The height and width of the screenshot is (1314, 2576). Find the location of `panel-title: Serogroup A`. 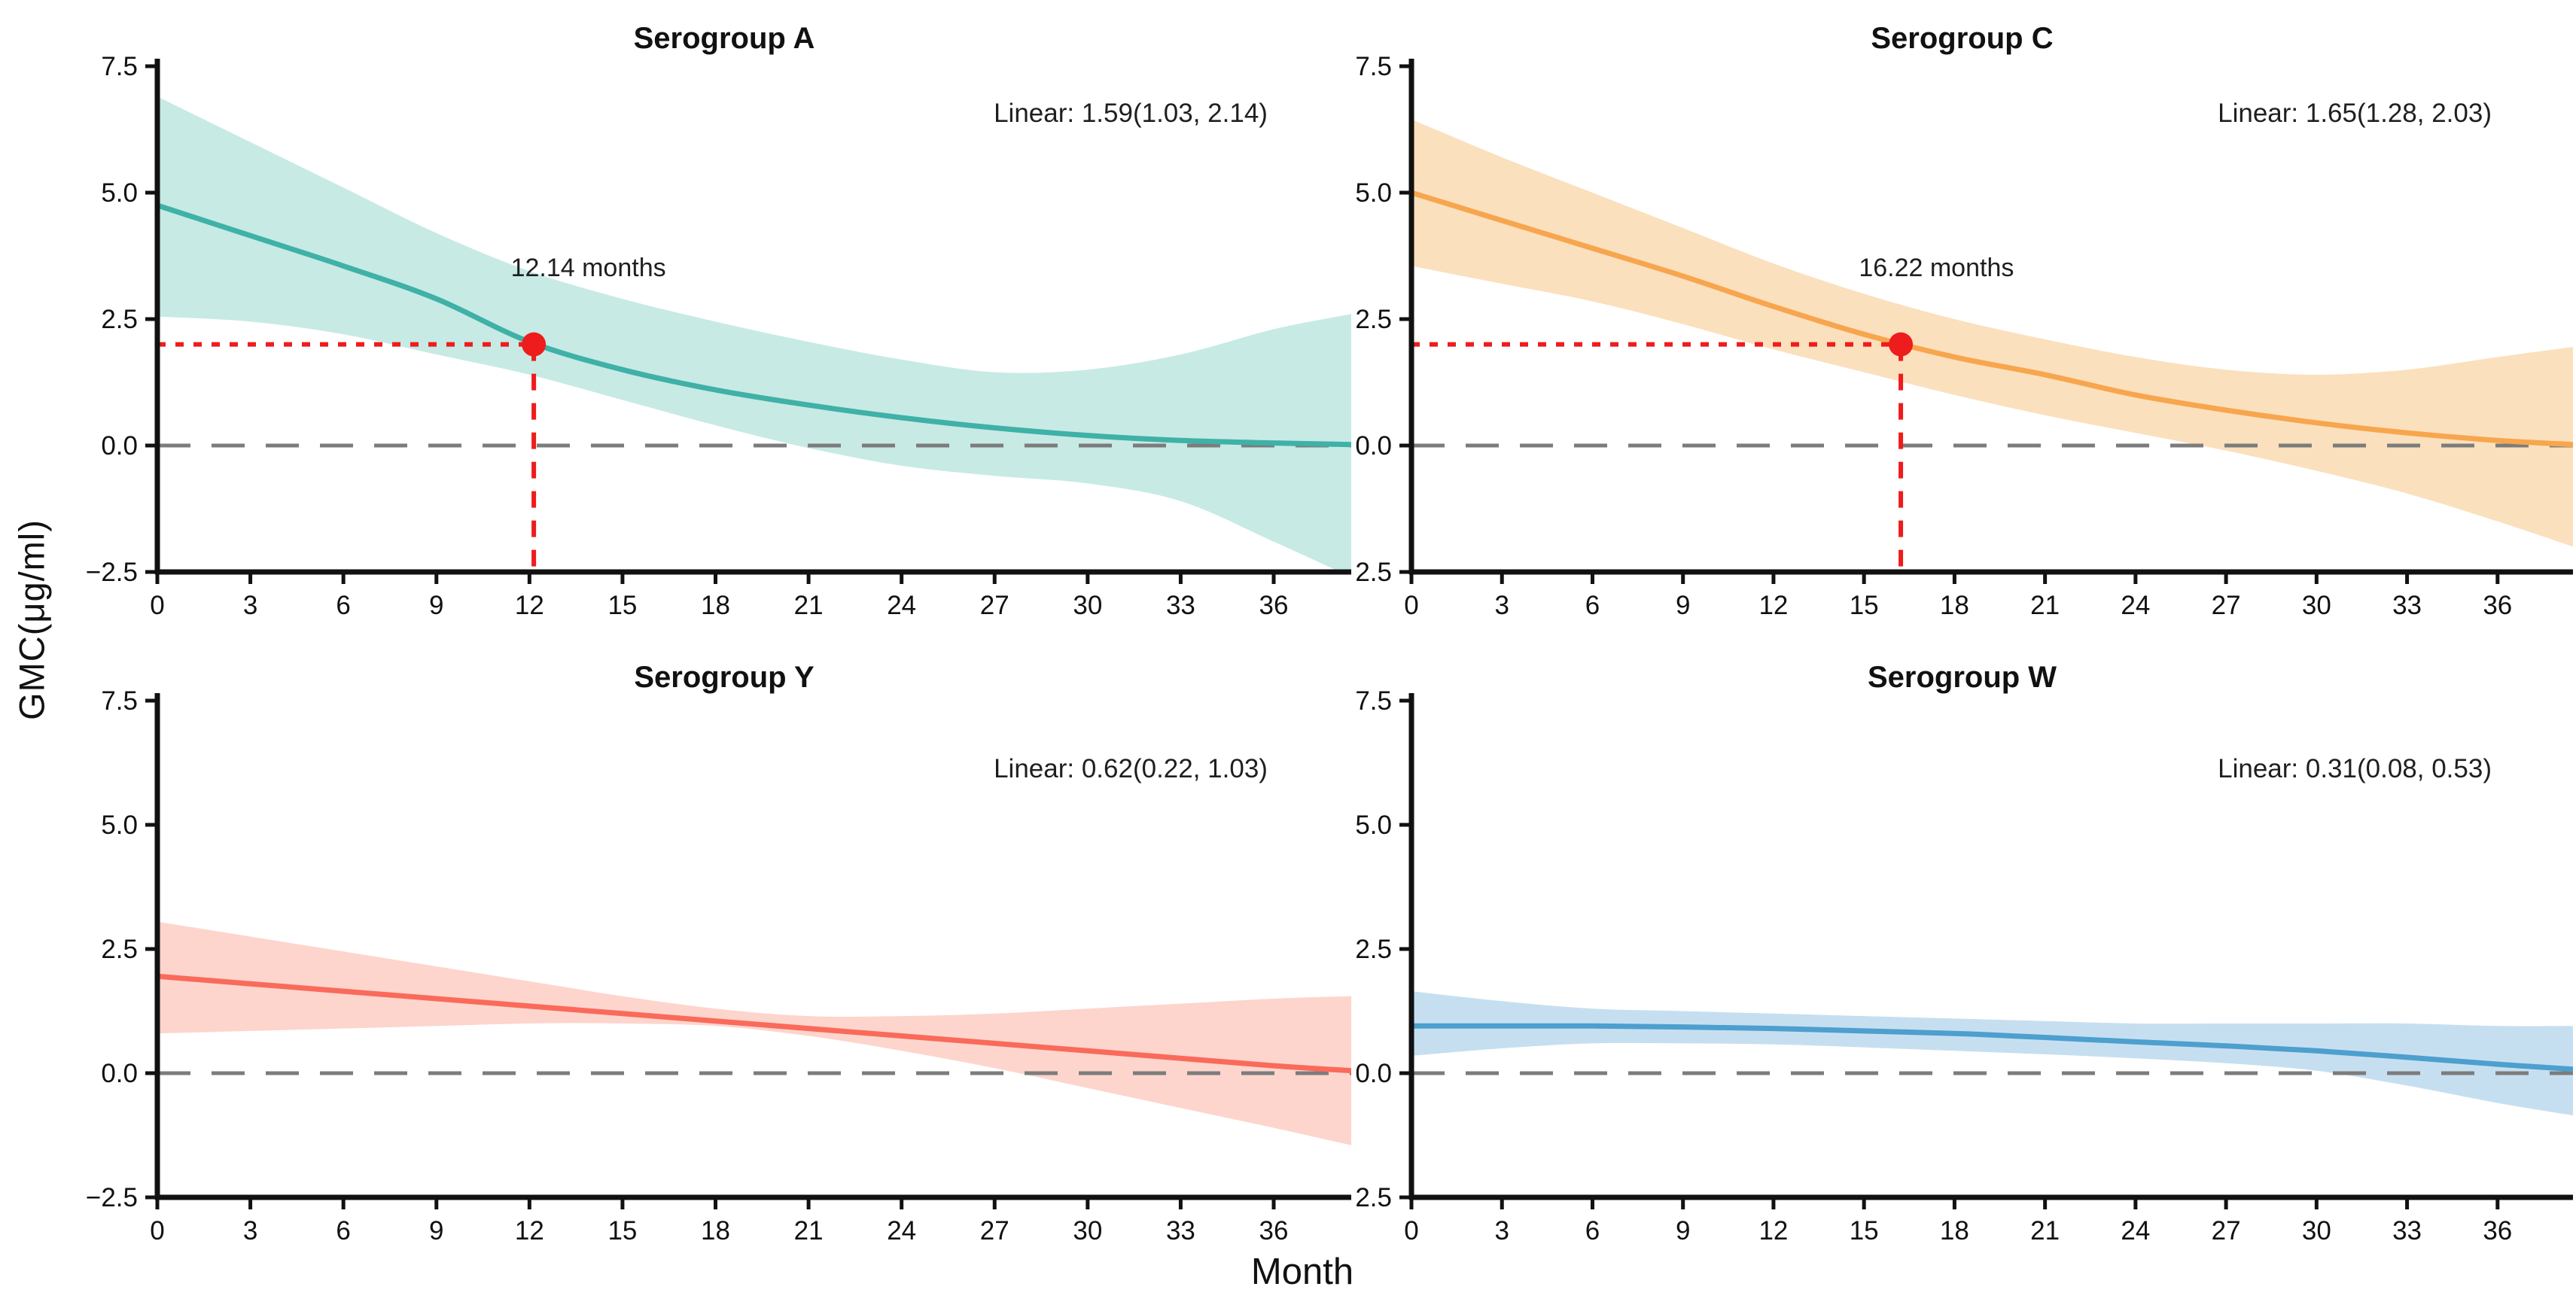

panel-title: Serogroup A is located at coordinates (725, 38).